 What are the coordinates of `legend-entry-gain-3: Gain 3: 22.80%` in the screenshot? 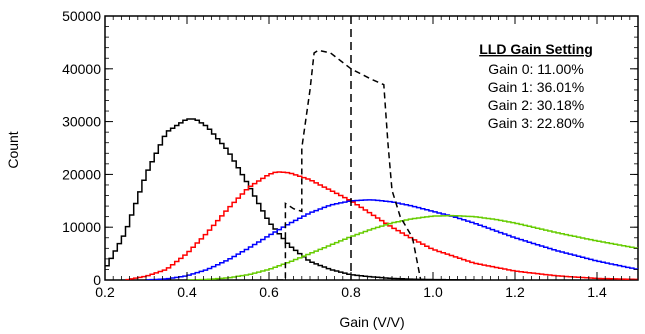 It's located at (536, 123).